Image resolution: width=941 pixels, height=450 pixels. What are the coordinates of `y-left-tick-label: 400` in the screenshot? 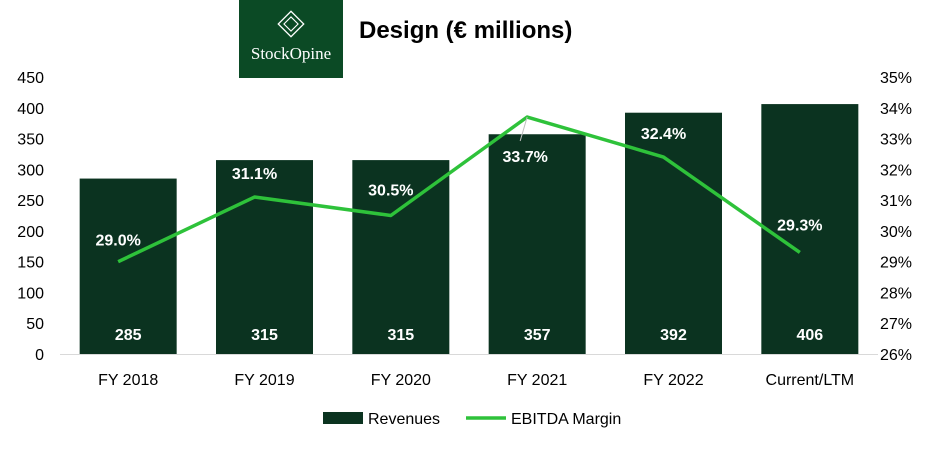 It's located at (30, 109).